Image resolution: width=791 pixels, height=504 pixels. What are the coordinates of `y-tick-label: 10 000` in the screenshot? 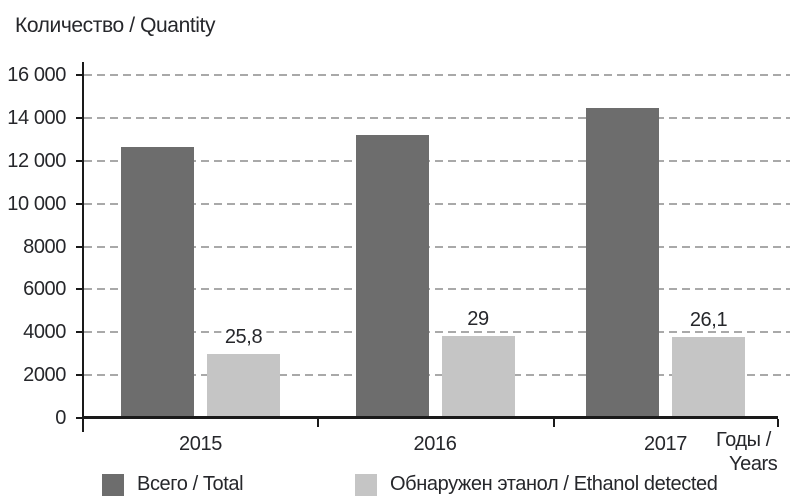 It's located at (36, 203).